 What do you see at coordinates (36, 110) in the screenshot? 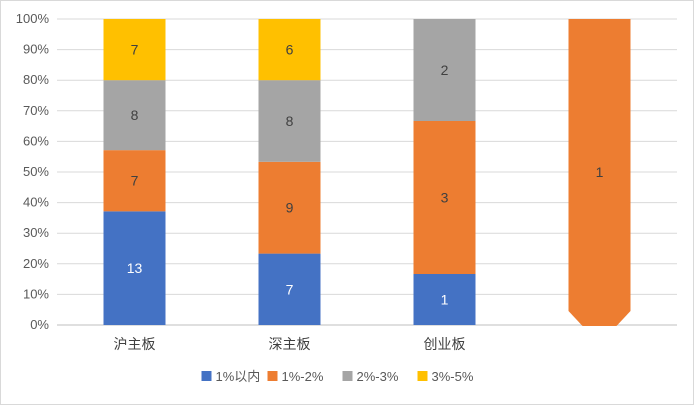
I see `y-tick-label: 70%` at bounding box center [36, 110].